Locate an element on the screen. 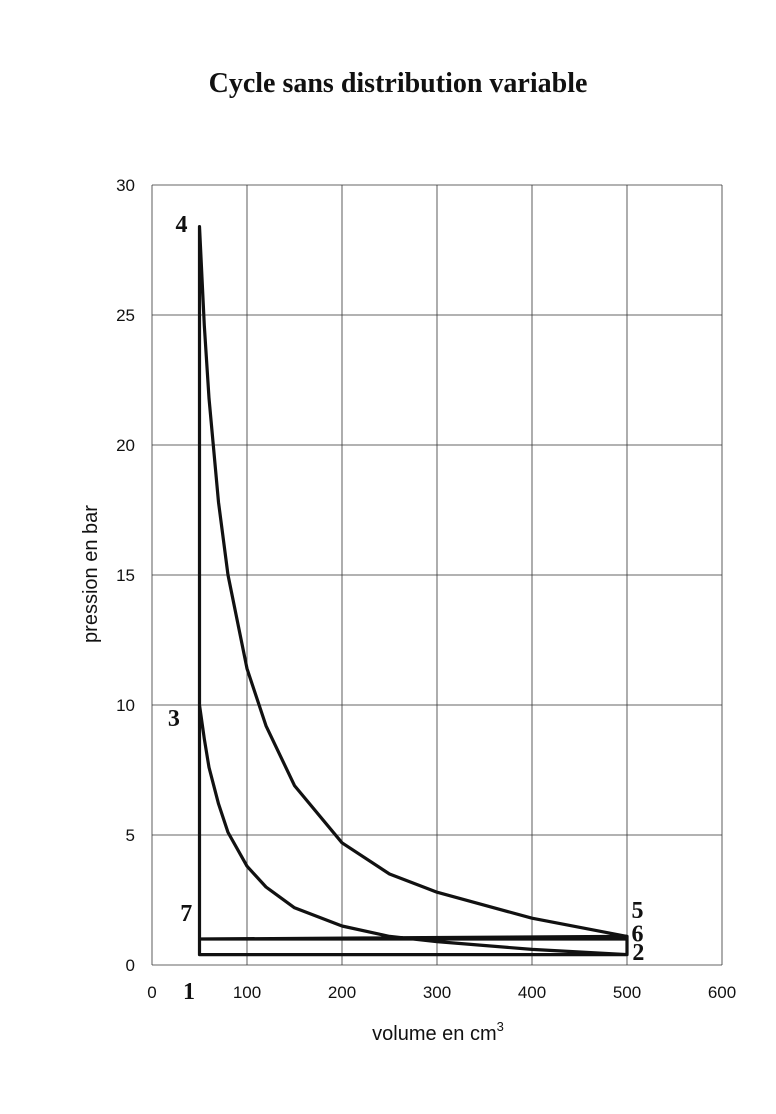 The width and height of the screenshot is (776, 1114). x-tick-label: 300 is located at coordinates (437, 992).